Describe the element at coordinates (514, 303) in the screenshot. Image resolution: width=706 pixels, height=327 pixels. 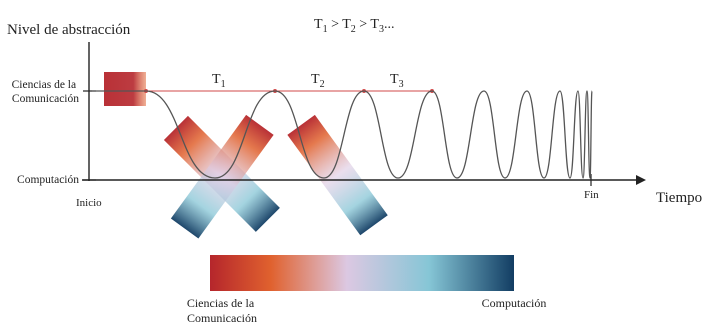
I see `legend-label-computacion: Computación` at that location.